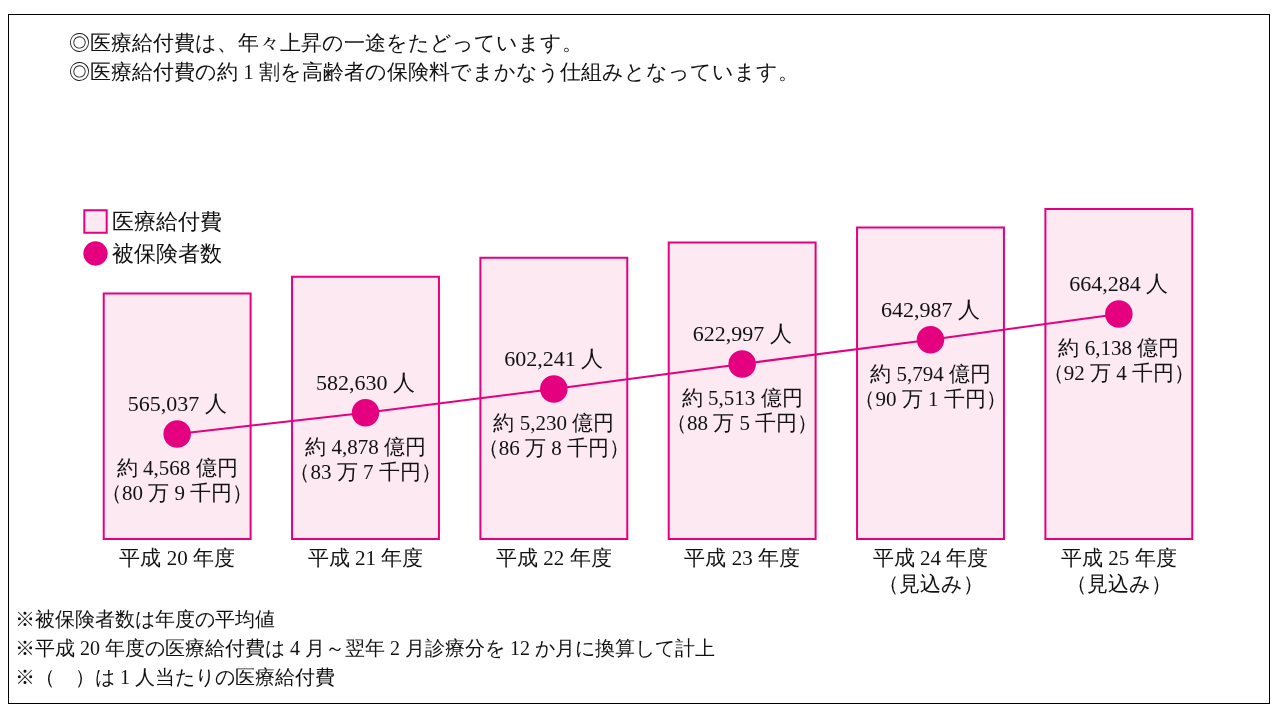 This screenshot has height=711, width=1282. I want to click on data-label: 約 5,513 億円（88 万 5 千円）, so click(742, 410).